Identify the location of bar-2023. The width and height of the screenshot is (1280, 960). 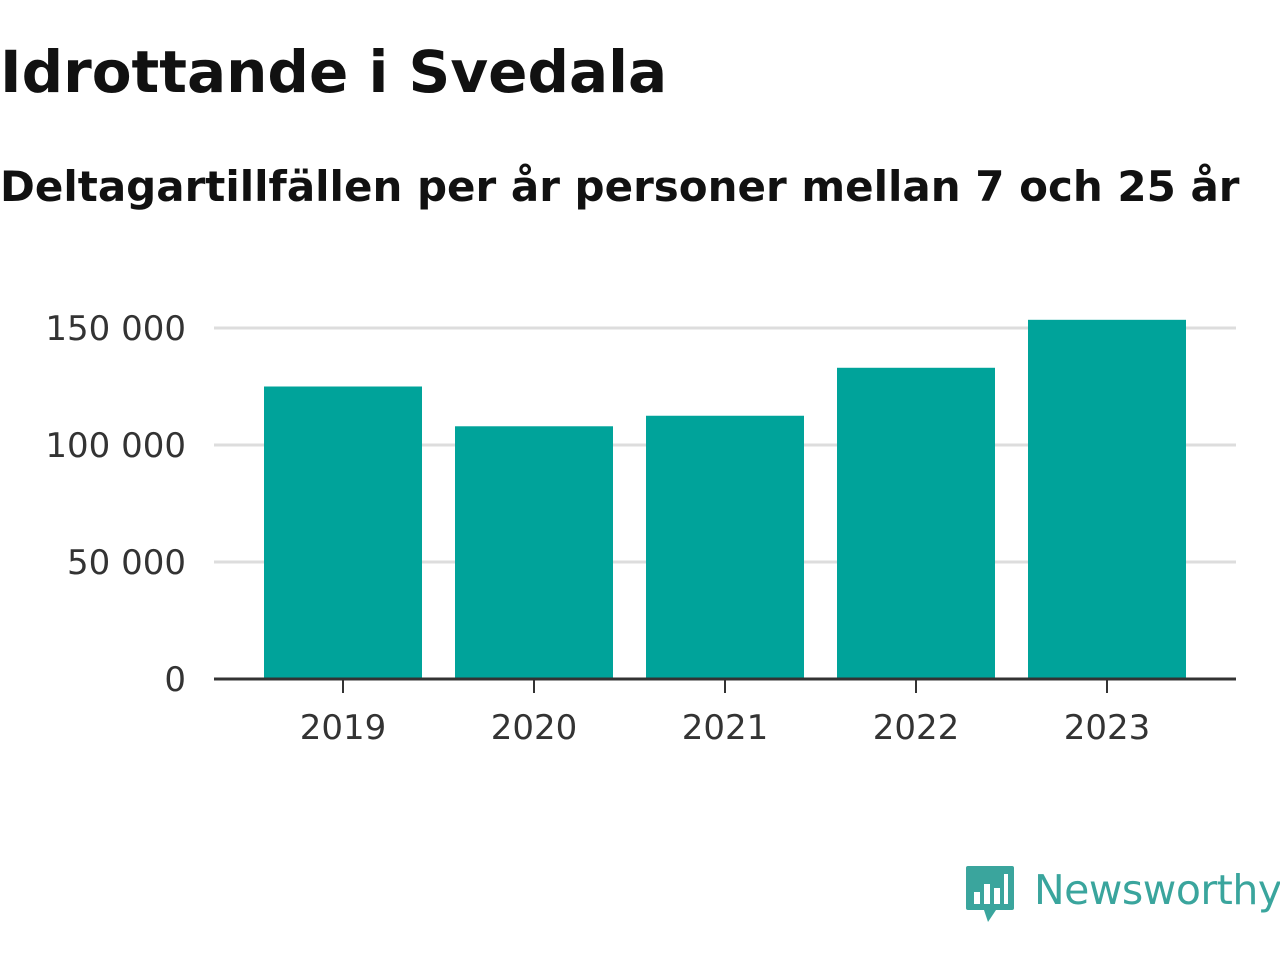
(1107, 499).